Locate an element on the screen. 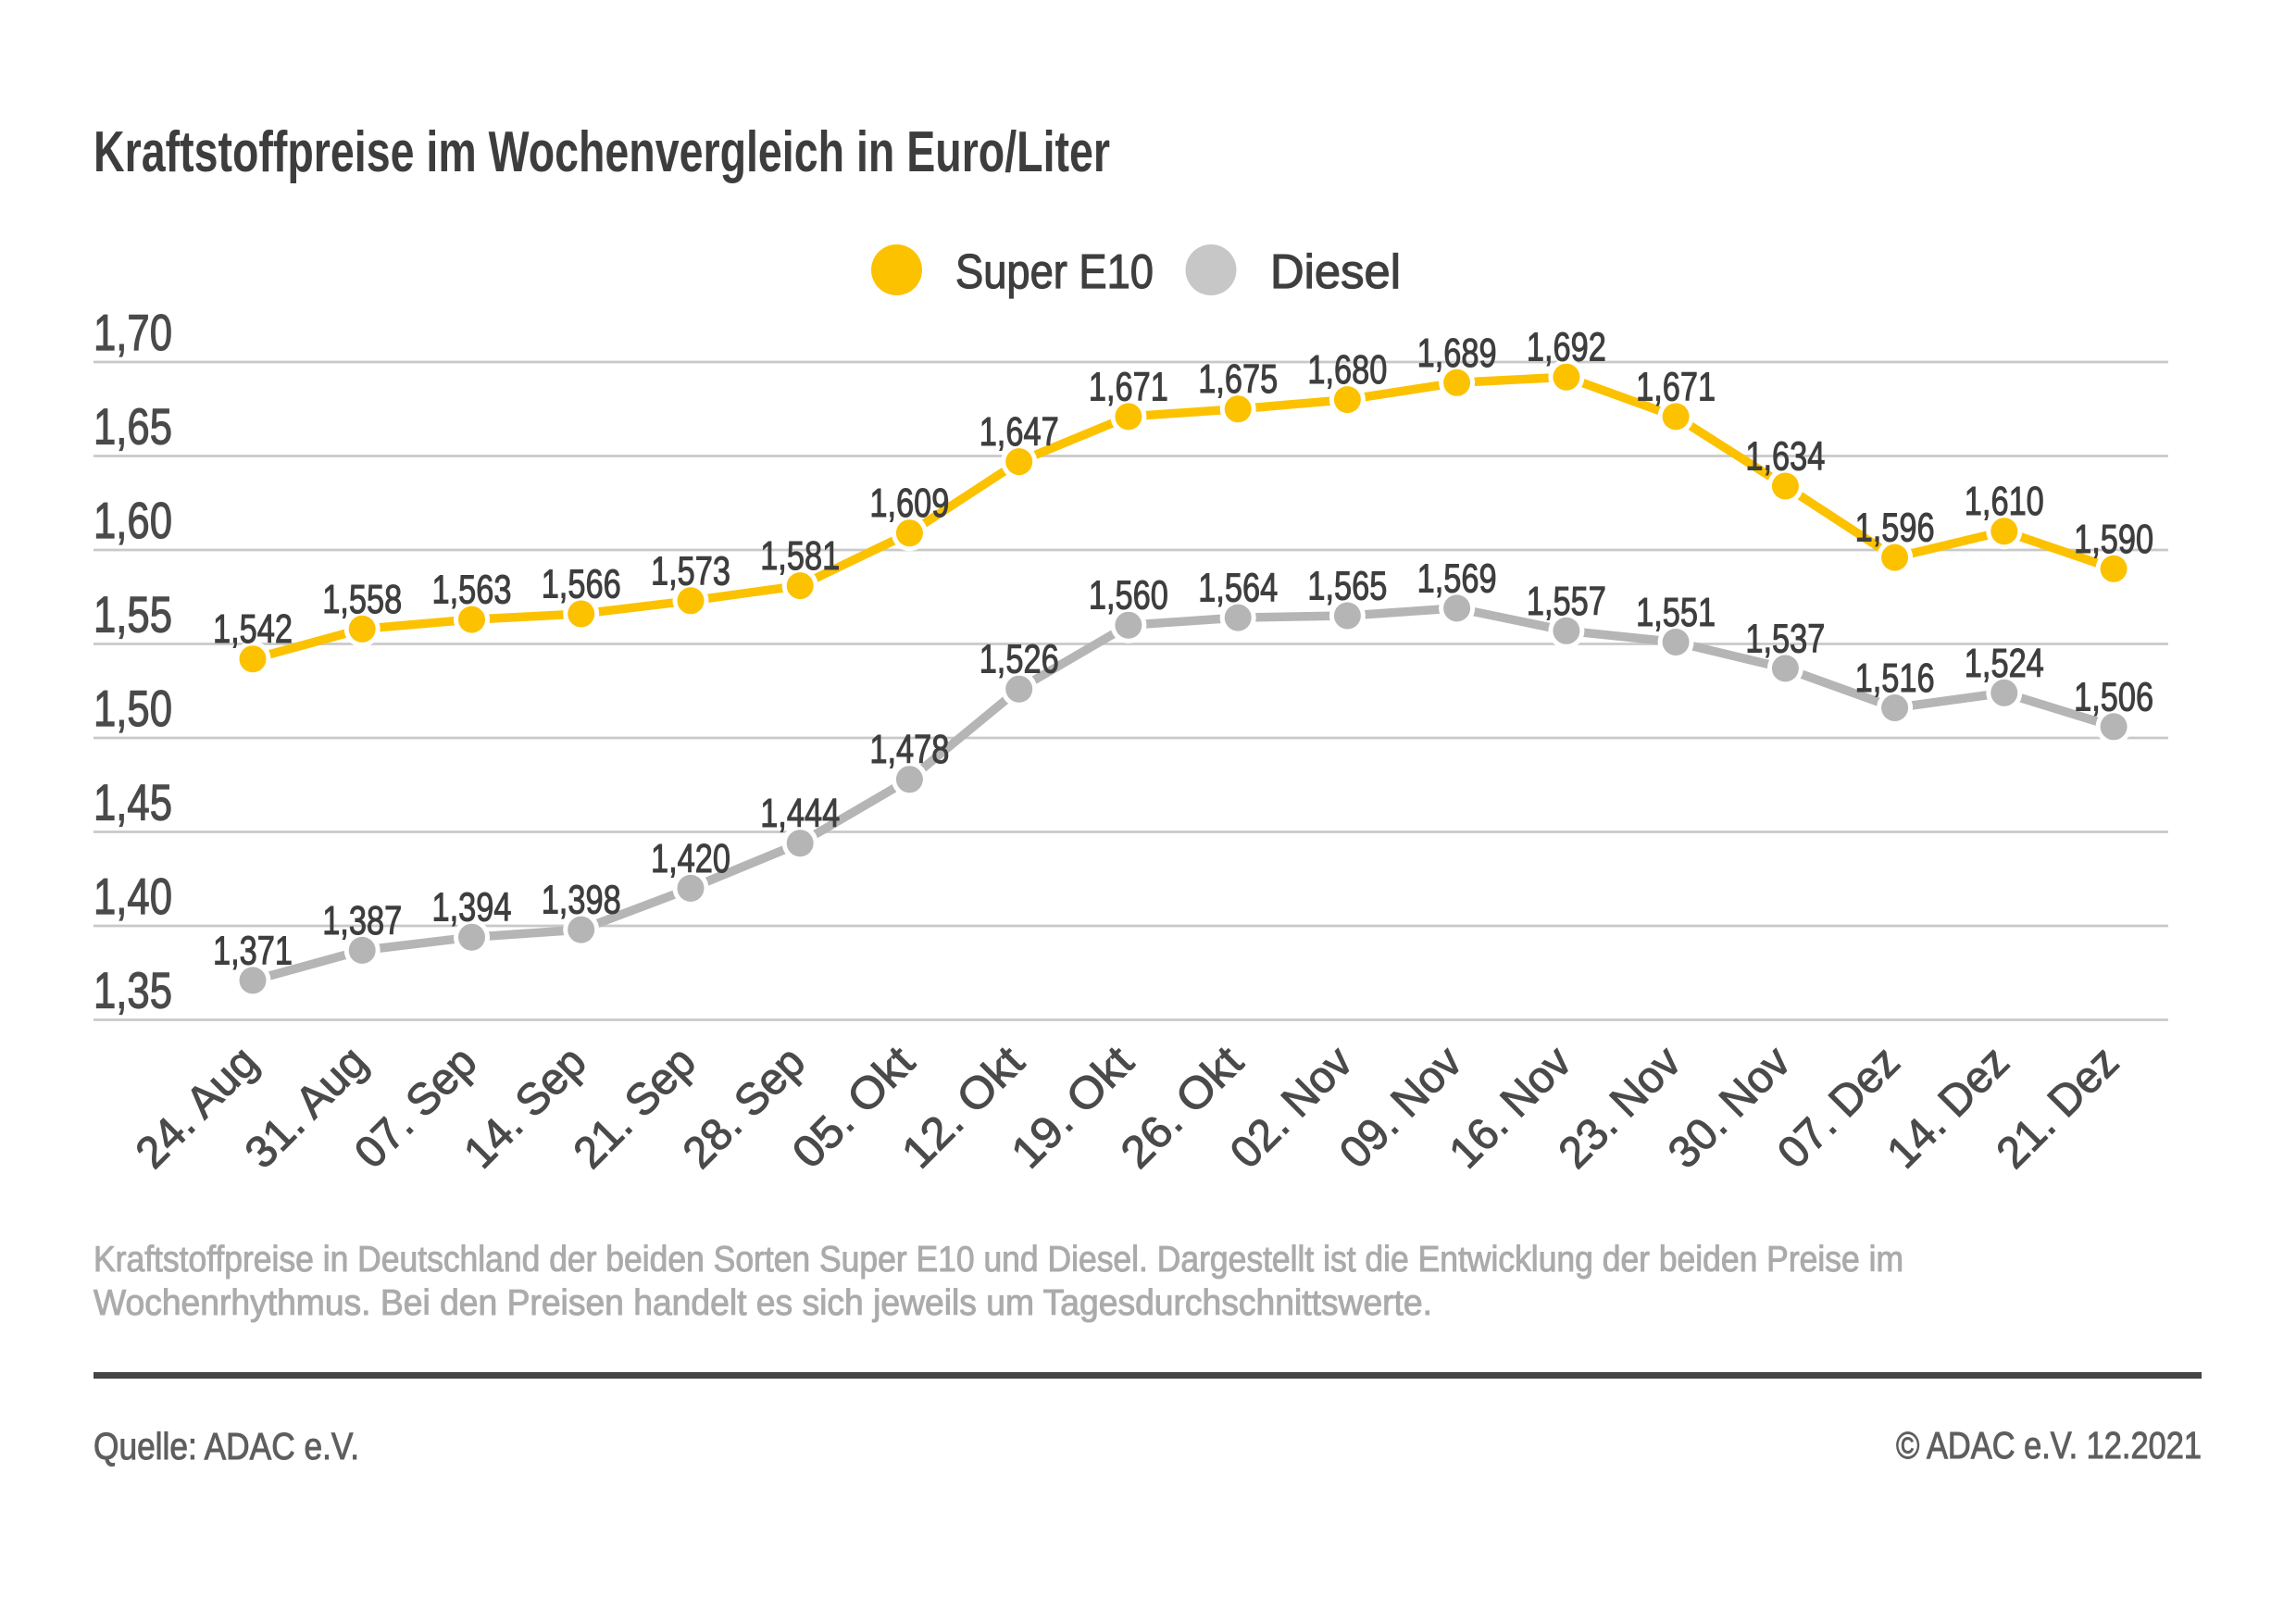  svg-text: 1,569 is located at coordinates (1457, 578).